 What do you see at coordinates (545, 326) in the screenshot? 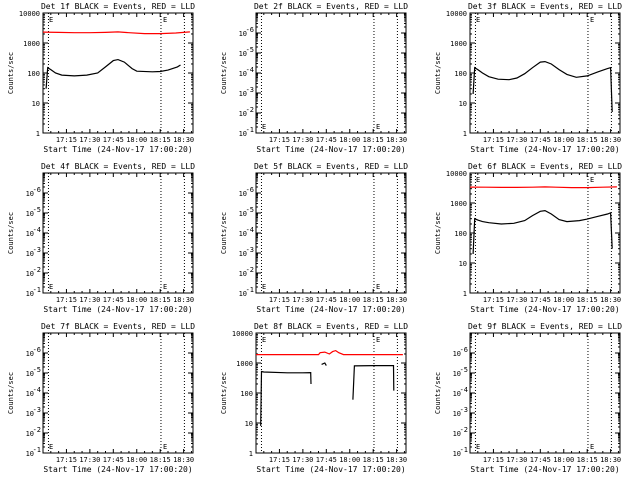
I see `panel-title: Det 9f BLACK = Events, RED = LLD` at bounding box center [545, 326].